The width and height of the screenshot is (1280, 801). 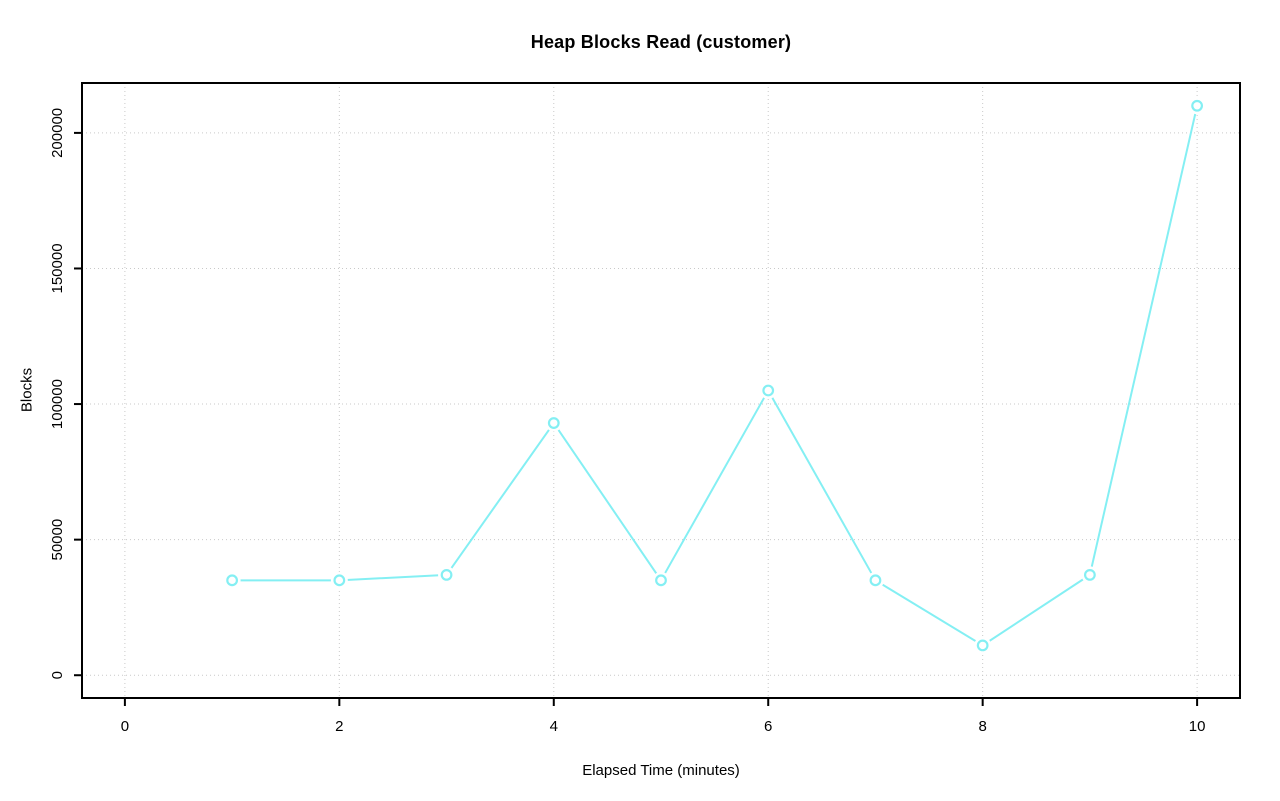 What do you see at coordinates (27, 390) in the screenshot?
I see `y-axis-title: Blocks` at bounding box center [27, 390].